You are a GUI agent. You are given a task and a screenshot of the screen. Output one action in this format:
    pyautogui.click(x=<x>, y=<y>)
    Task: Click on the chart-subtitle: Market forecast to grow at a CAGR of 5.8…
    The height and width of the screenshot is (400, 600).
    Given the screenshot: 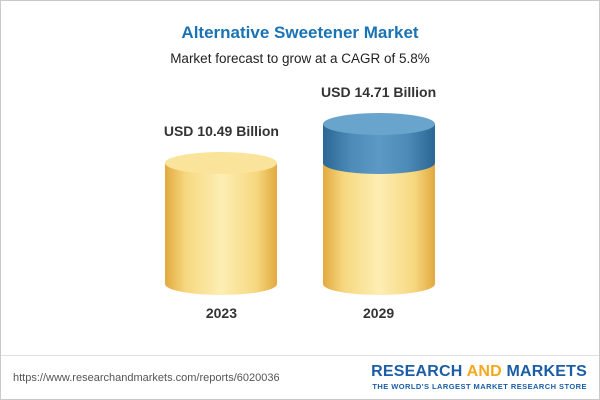 What is the action you would take?
    pyautogui.click(x=300, y=58)
    